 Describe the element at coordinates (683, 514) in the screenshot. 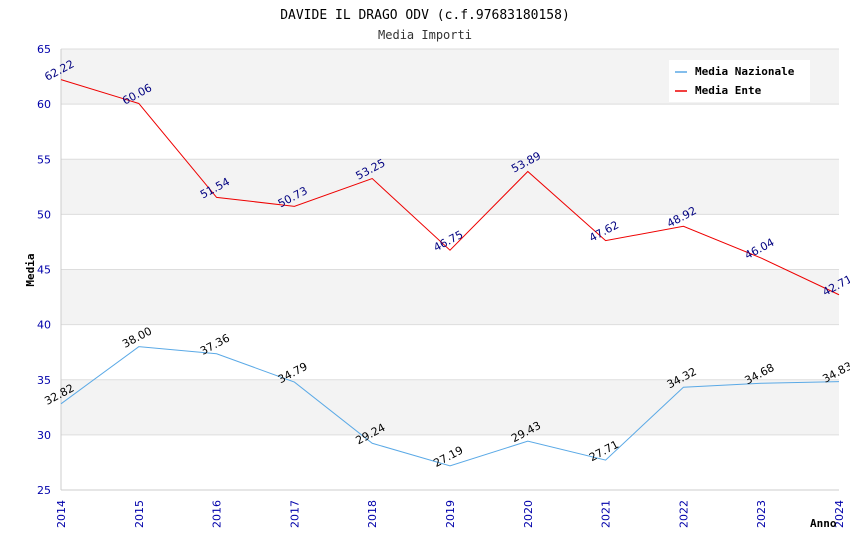

I see `x-tick-label: 2022` at that location.